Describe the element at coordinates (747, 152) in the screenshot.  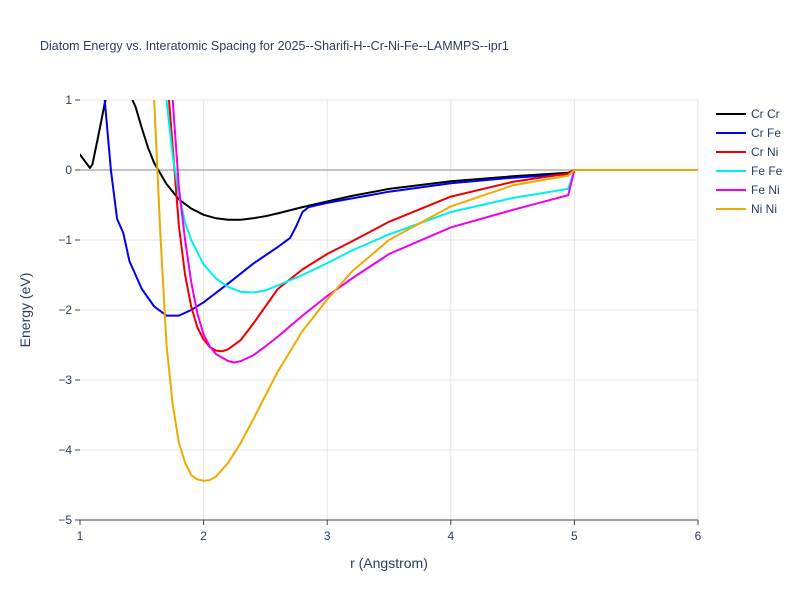
I see `legend-item-cr-ni: Cr Ni` at that location.